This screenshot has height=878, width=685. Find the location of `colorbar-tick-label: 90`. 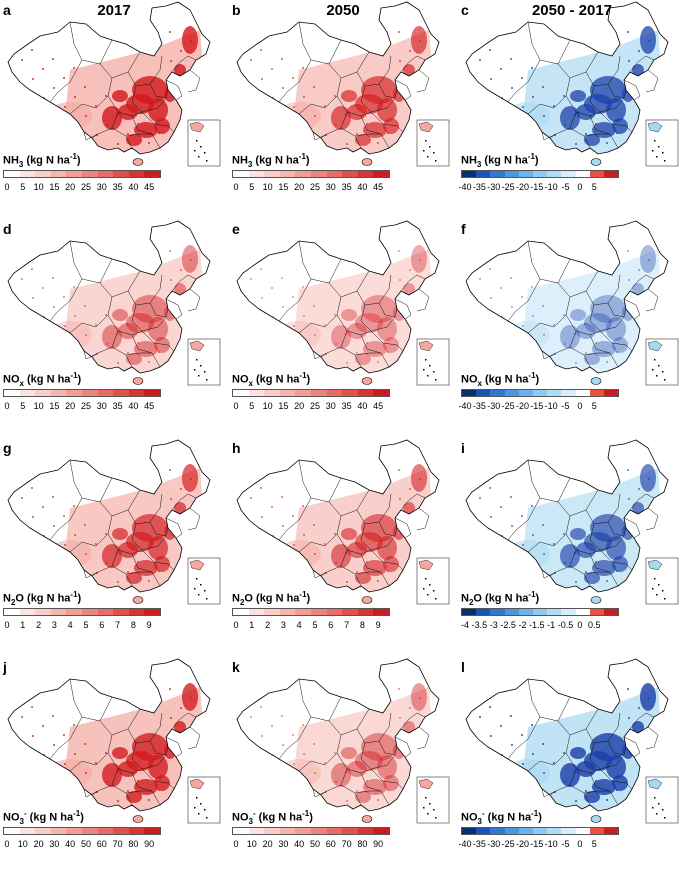

colorbar-tick-label: 90 is located at coordinates (378, 844).